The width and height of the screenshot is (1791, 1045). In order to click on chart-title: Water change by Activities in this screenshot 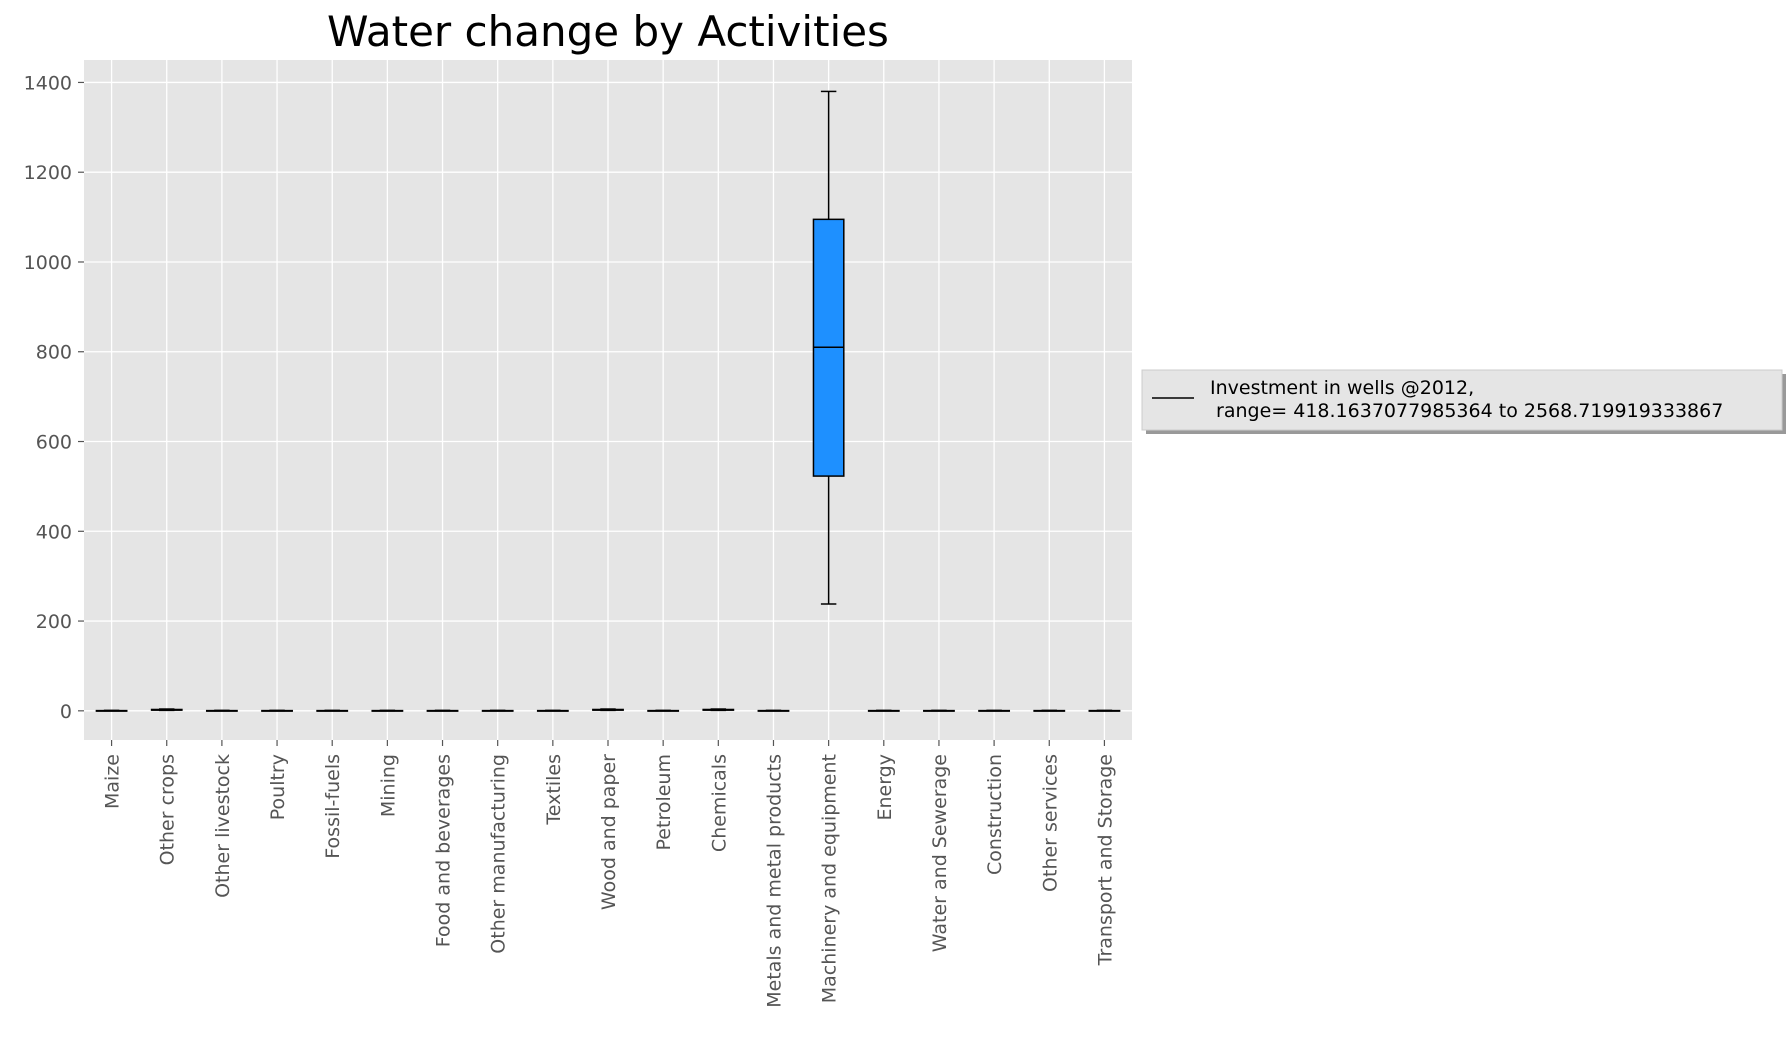, I will do `click(608, 31)`.